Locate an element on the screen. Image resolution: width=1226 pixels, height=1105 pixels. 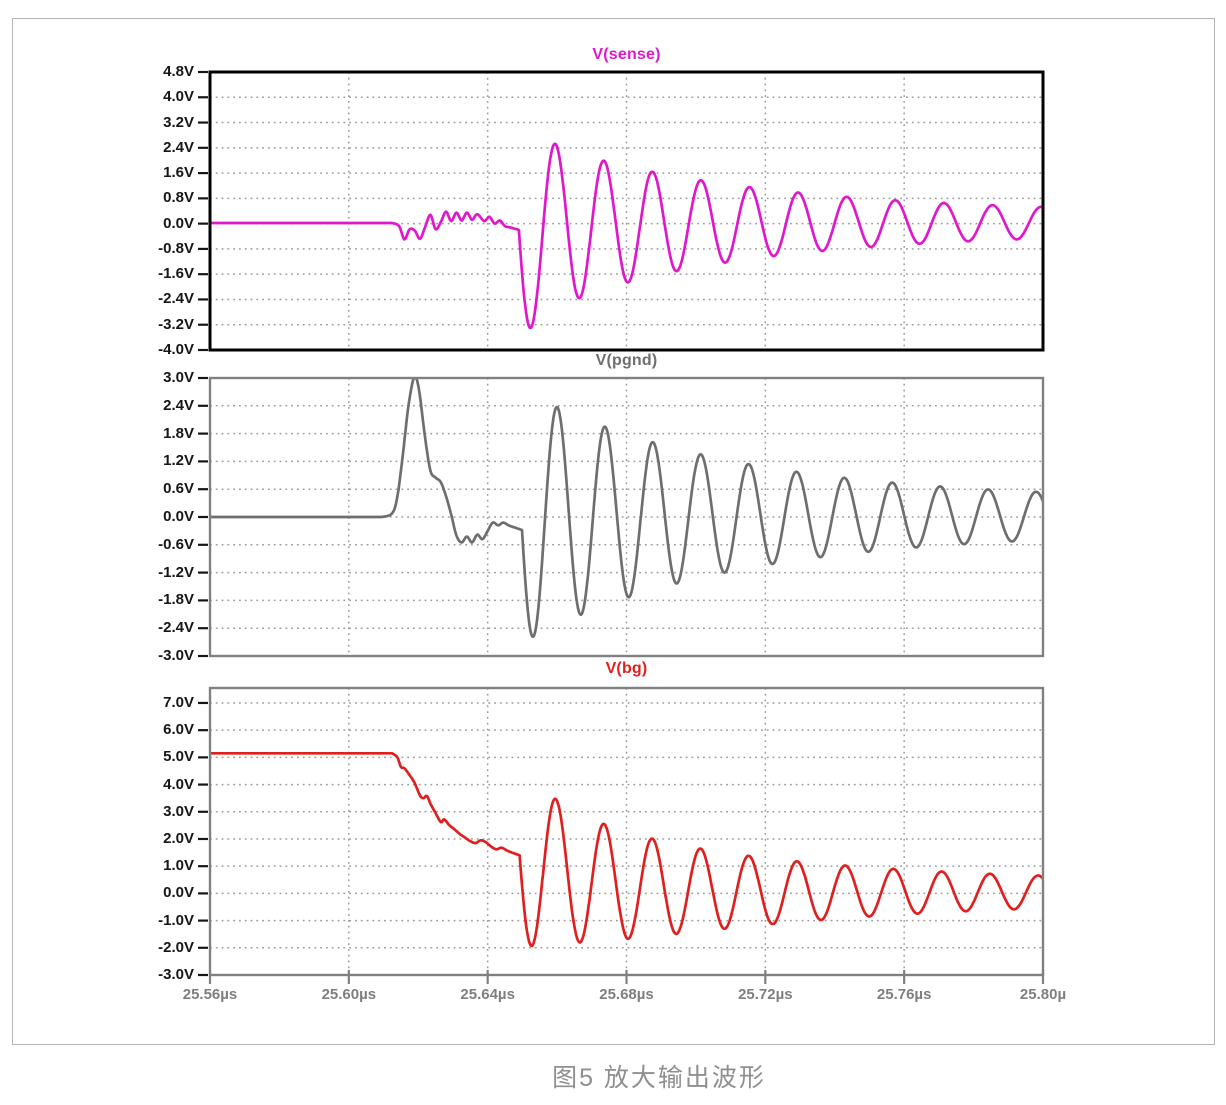
y-tick-label: -0.8V is located at coordinates (176, 248).